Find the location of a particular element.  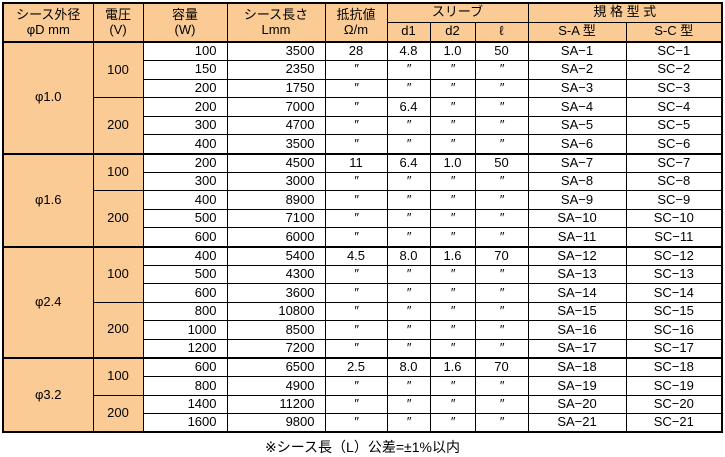

length-cell: 3500 is located at coordinates (276, 144).